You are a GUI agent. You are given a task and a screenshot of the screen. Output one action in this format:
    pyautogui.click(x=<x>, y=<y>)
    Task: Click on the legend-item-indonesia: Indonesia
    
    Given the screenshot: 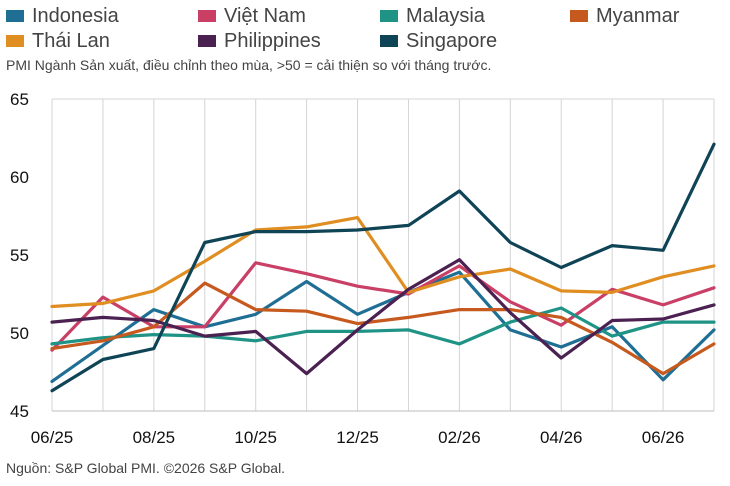 What is the action you would take?
    pyautogui.click(x=62, y=16)
    